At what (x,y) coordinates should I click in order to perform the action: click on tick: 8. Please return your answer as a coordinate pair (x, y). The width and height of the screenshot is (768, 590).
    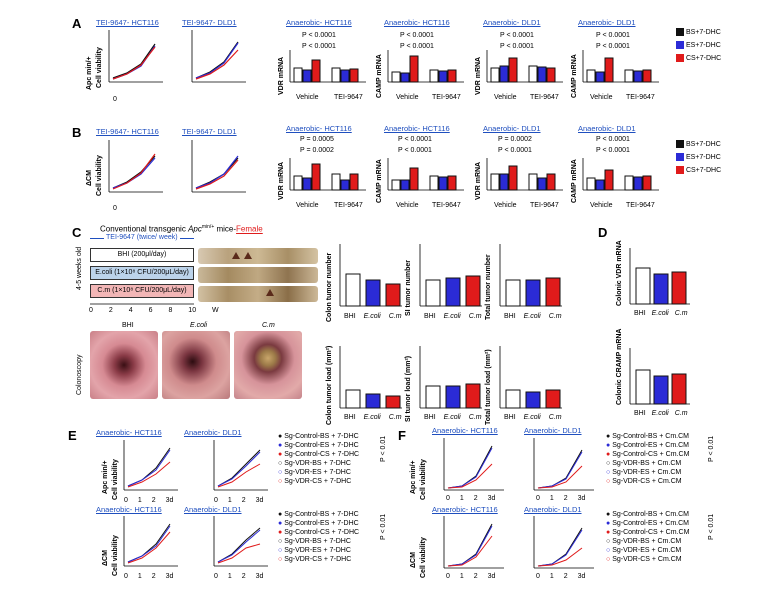
    Looking at the image, I should click on (170, 310).